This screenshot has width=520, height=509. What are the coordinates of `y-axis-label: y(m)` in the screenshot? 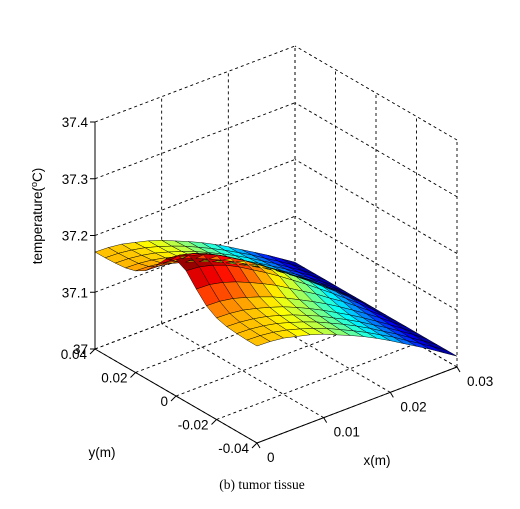 It's located at (102, 452).